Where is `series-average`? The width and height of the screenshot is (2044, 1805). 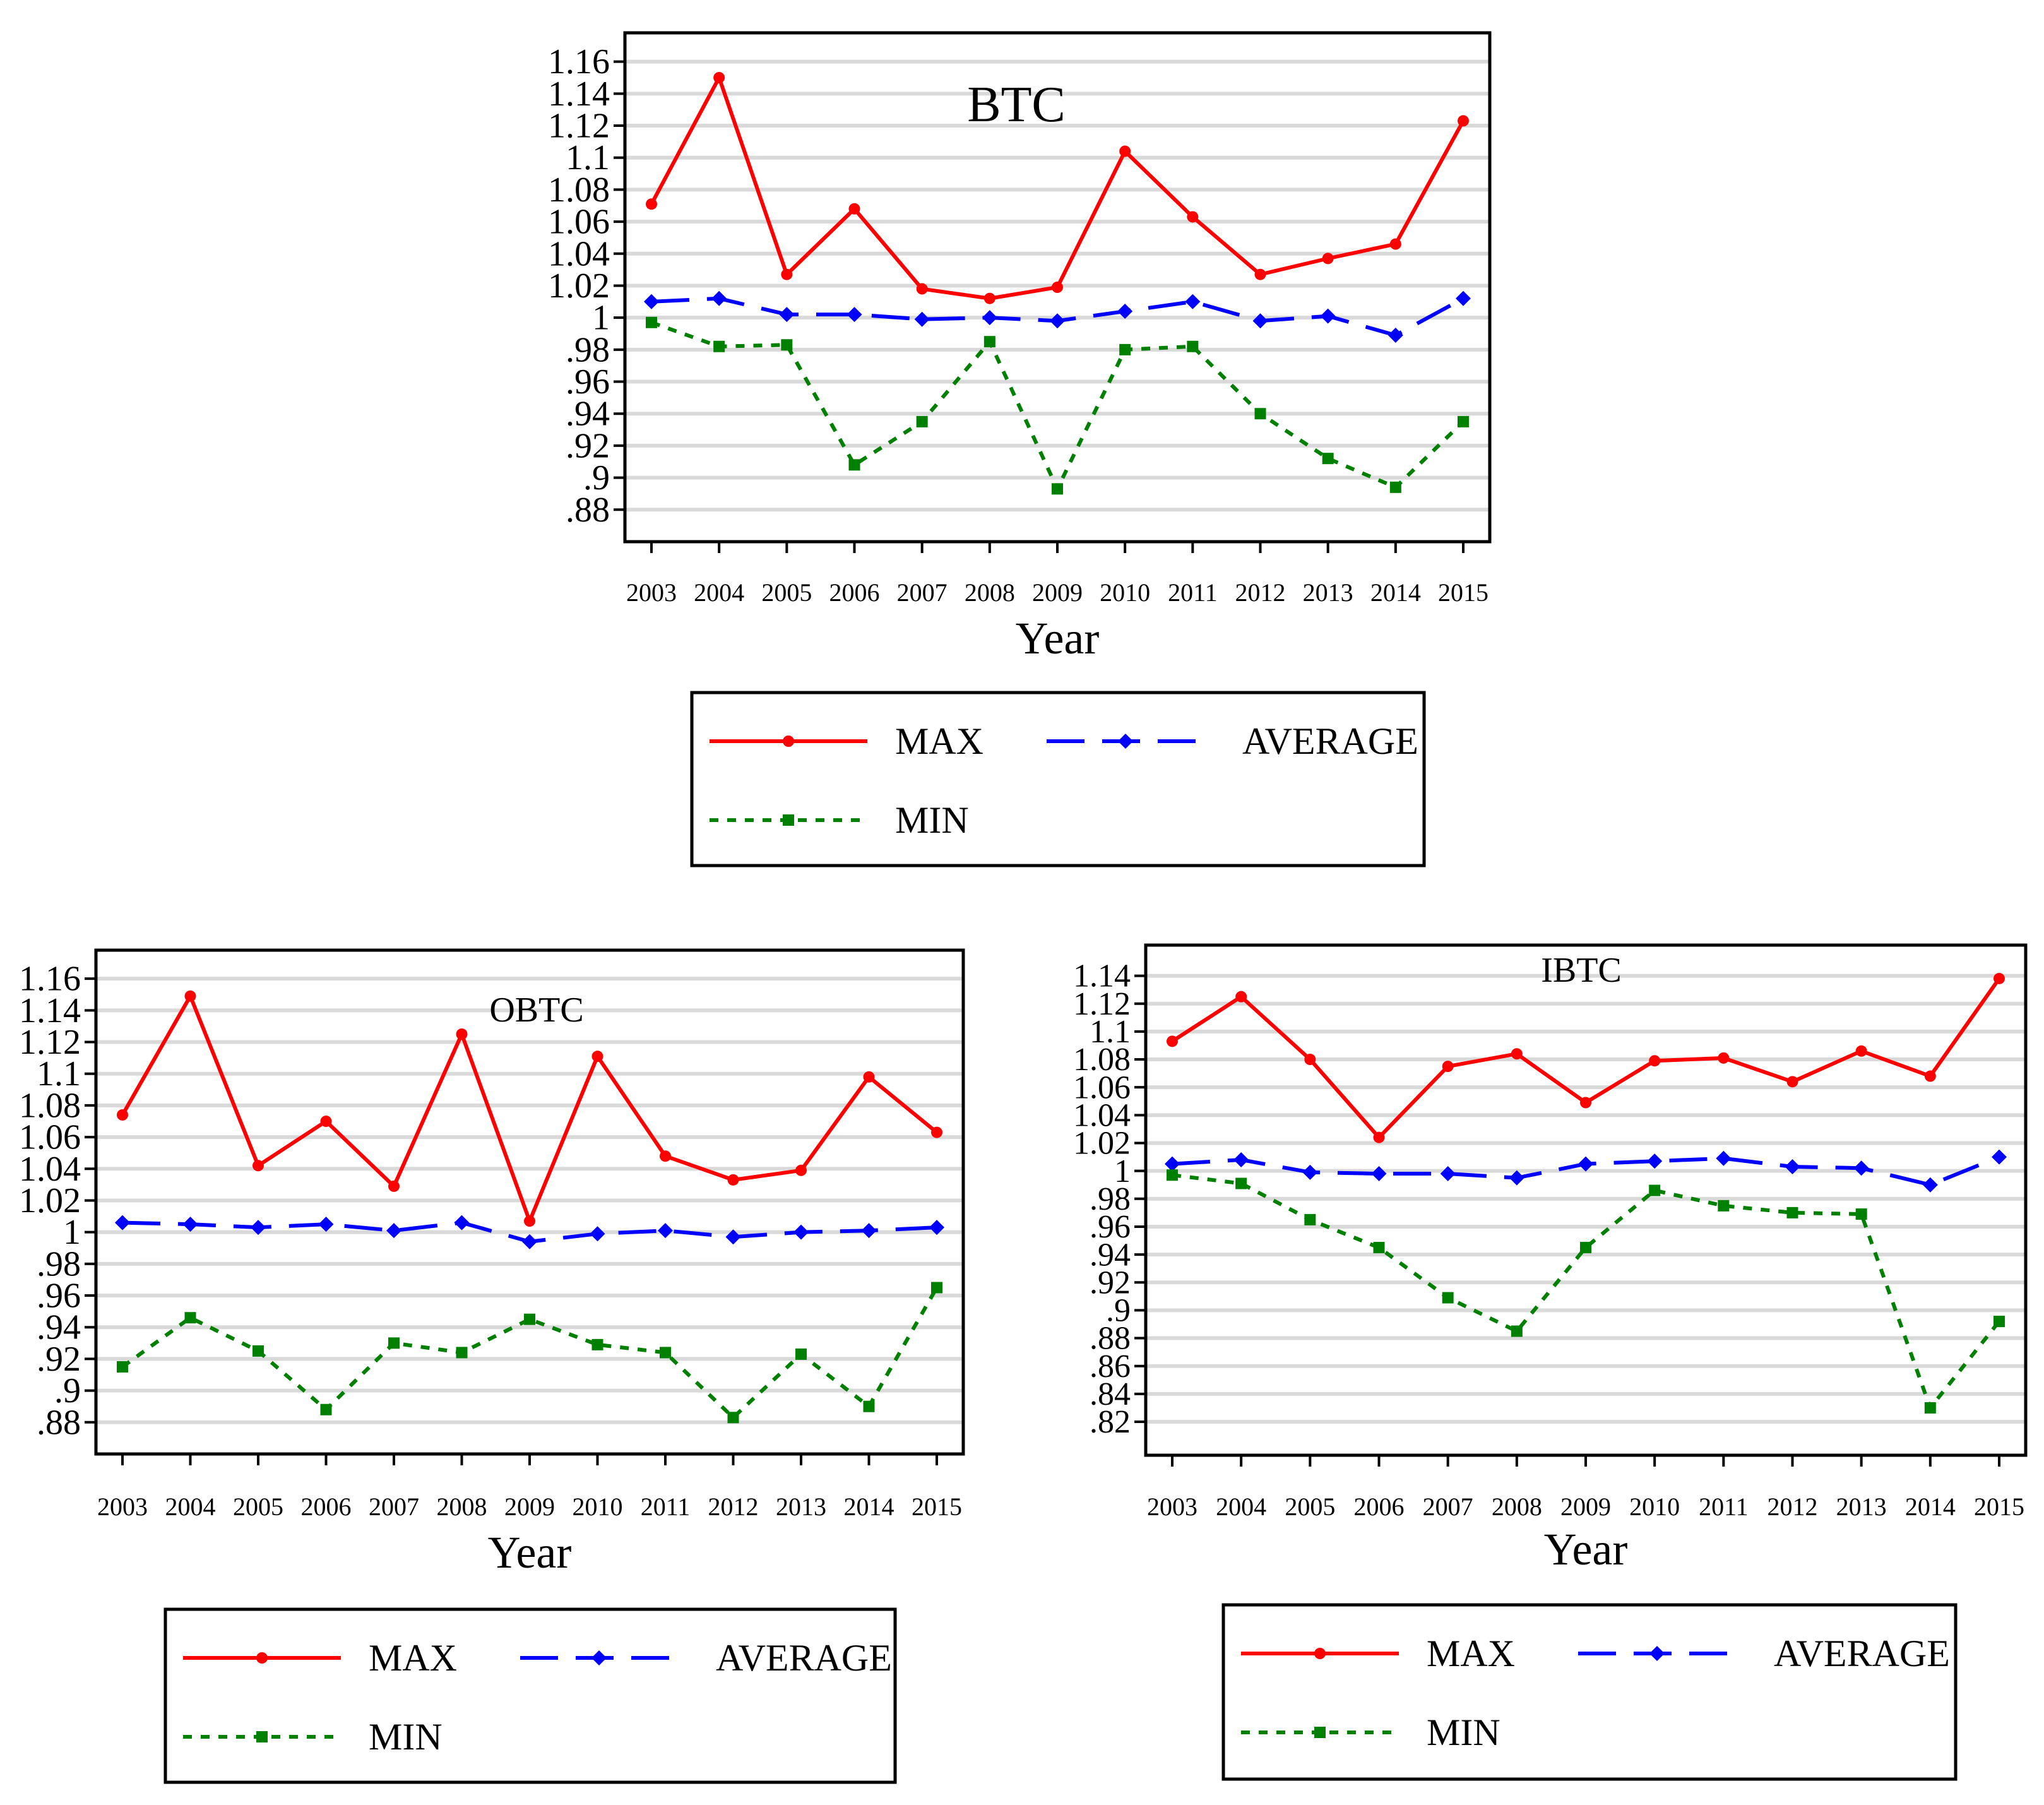 series-average is located at coordinates (1057, 317).